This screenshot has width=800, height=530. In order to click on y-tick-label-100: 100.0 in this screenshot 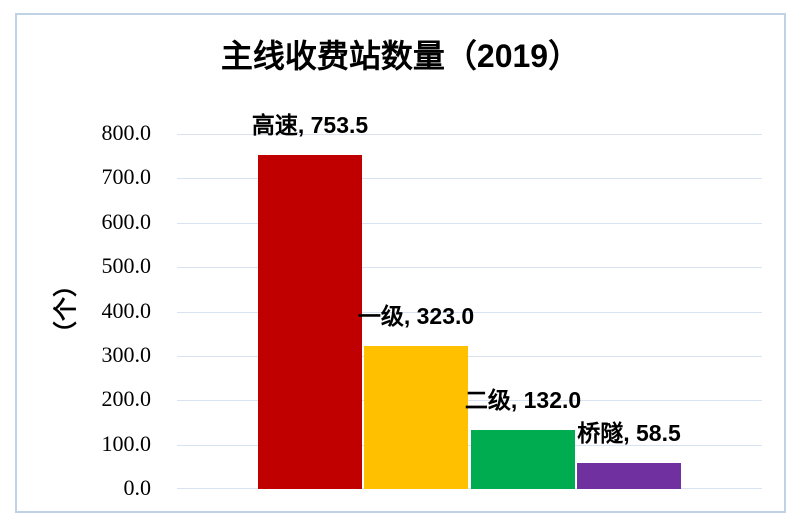, I will do `click(126, 443)`.